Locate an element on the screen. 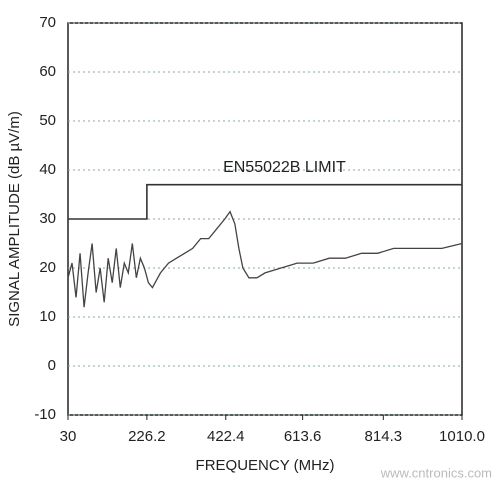 The height and width of the screenshot is (487, 500). x-tick-label: 30 is located at coordinates (68, 436).